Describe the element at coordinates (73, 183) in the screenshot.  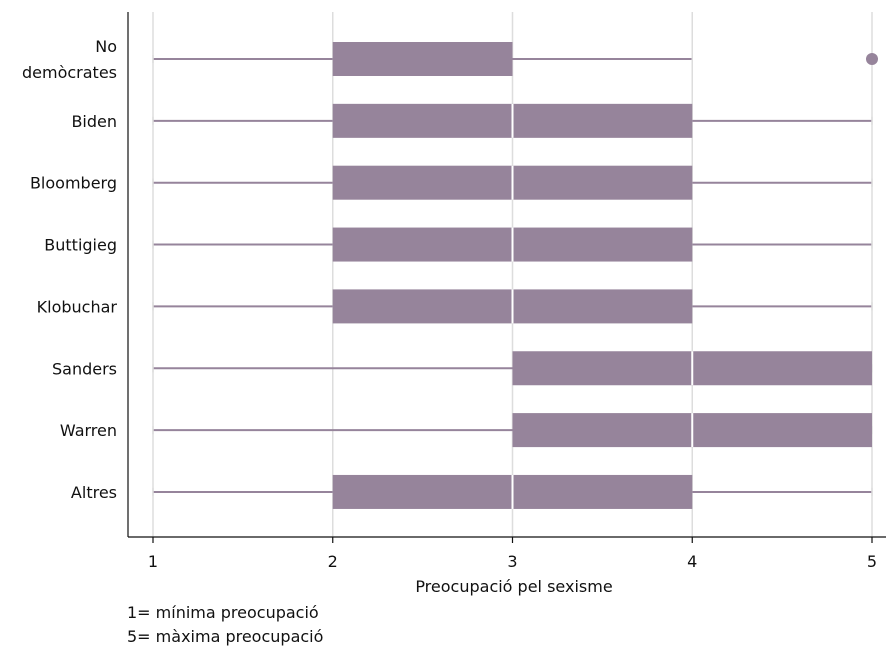
I see `category-label-bloomberg: Bloomberg` at that location.